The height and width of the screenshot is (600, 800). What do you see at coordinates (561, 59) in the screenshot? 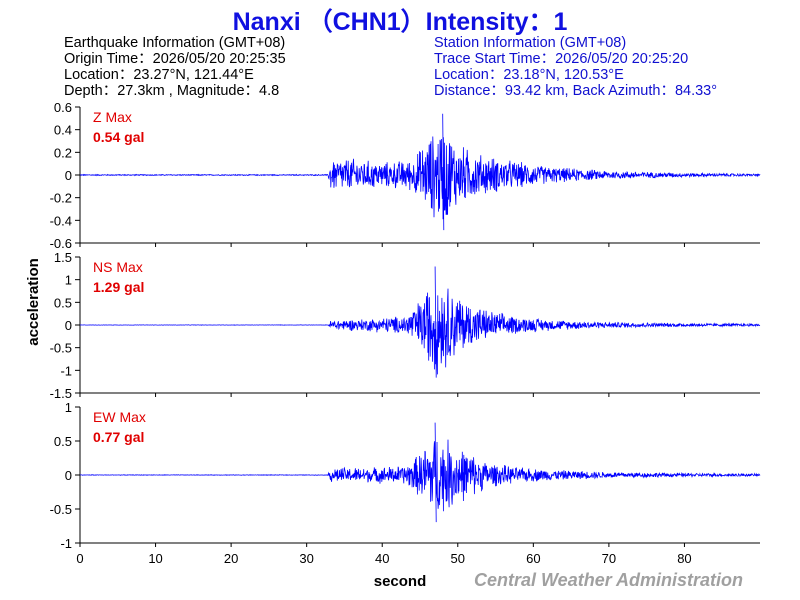
I see `trace-start-time: Trace Start Time：2026/05/20 20:25:20` at bounding box center [561, 59].